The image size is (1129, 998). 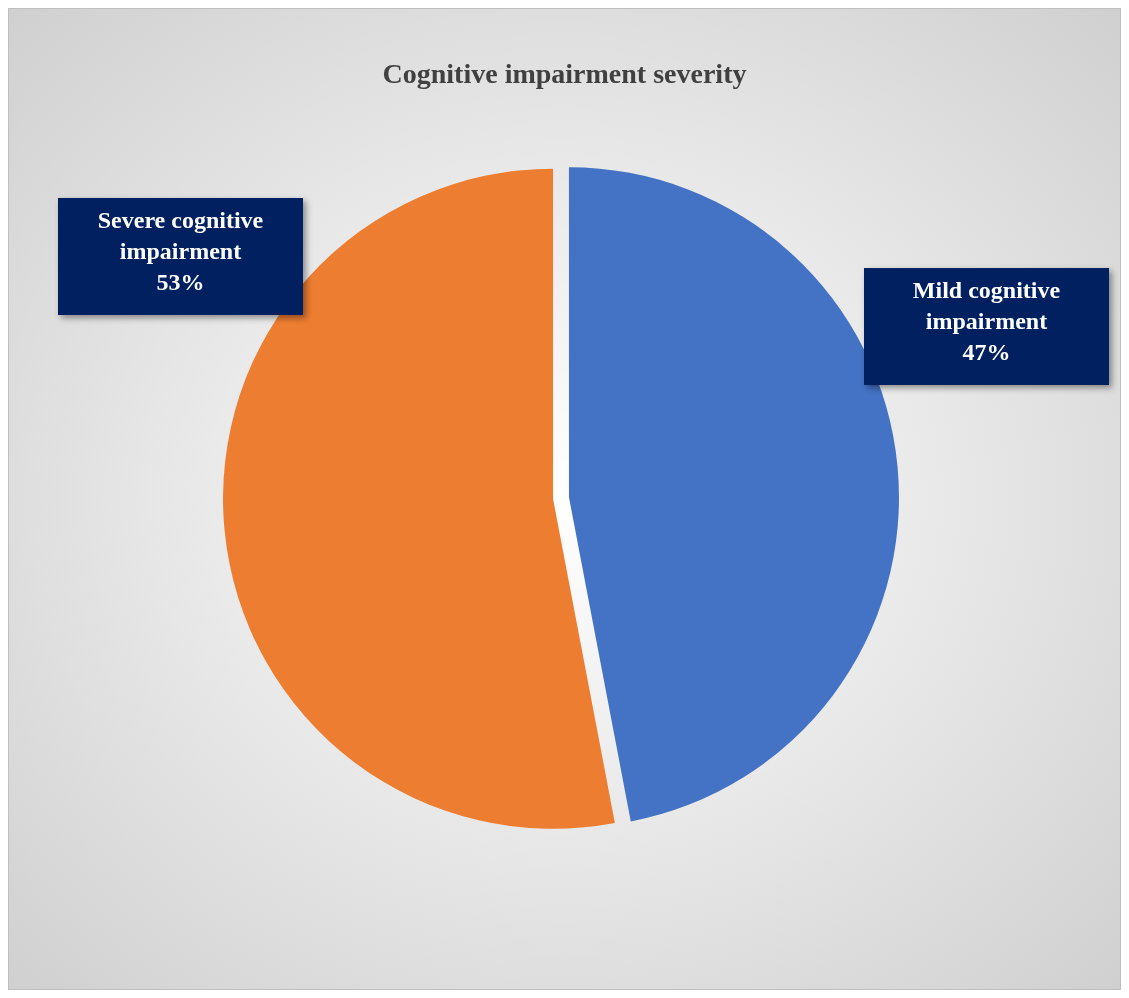 I want to click on slice-label: Severe cognitive impairment, so click(x=180, y=235).